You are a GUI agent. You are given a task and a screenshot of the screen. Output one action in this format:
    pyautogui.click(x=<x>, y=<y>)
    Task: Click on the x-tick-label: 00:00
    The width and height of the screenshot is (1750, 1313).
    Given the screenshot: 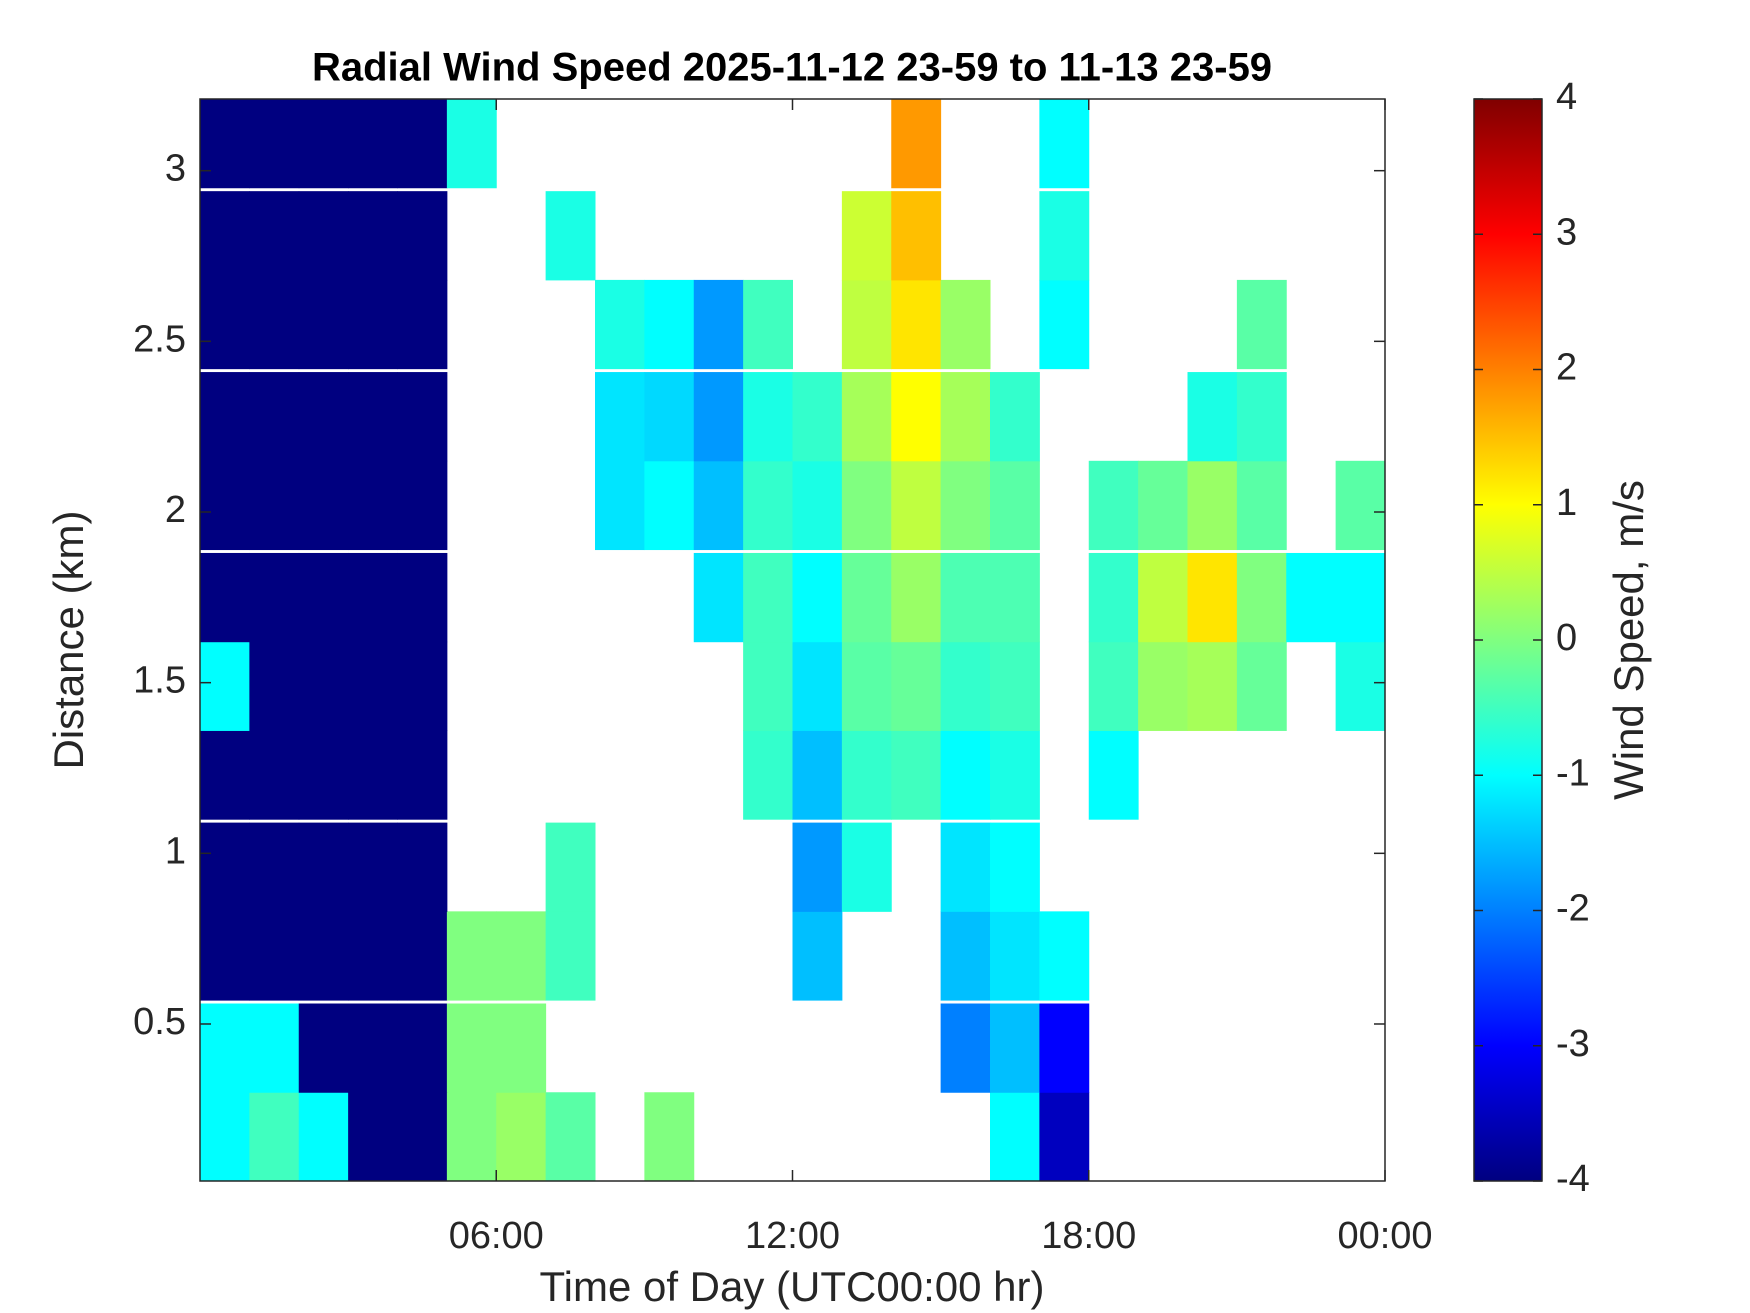 What is the action you would take?
    pyautogui.click(x=1384, y=1236)
    